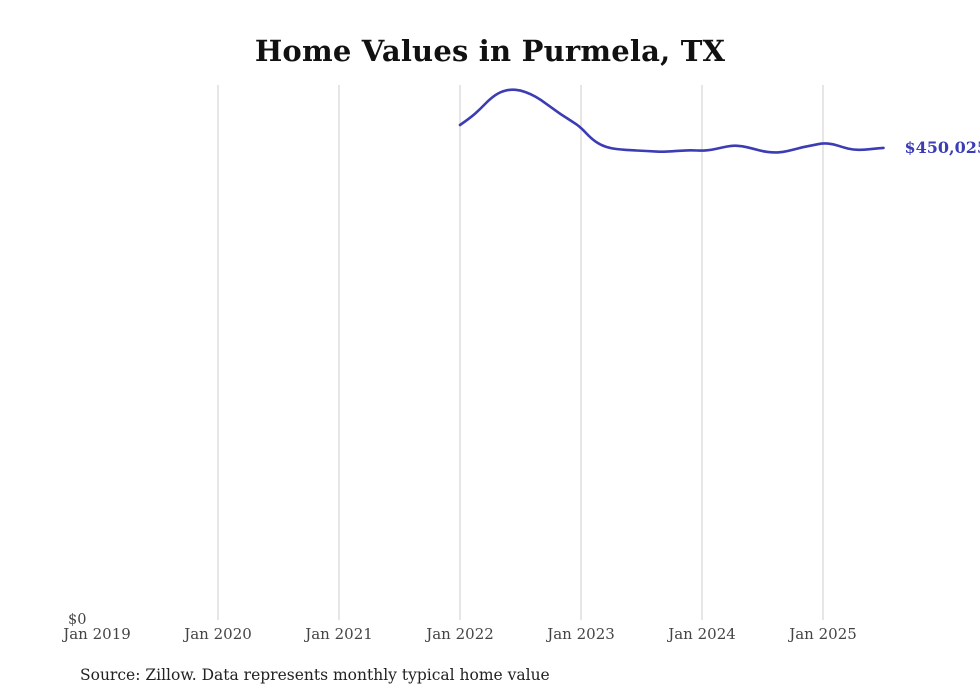  Describe the element at coordinates (702, 634) in the screenshot. I see `x-axis-tick-label: Jan 2024` at that location.